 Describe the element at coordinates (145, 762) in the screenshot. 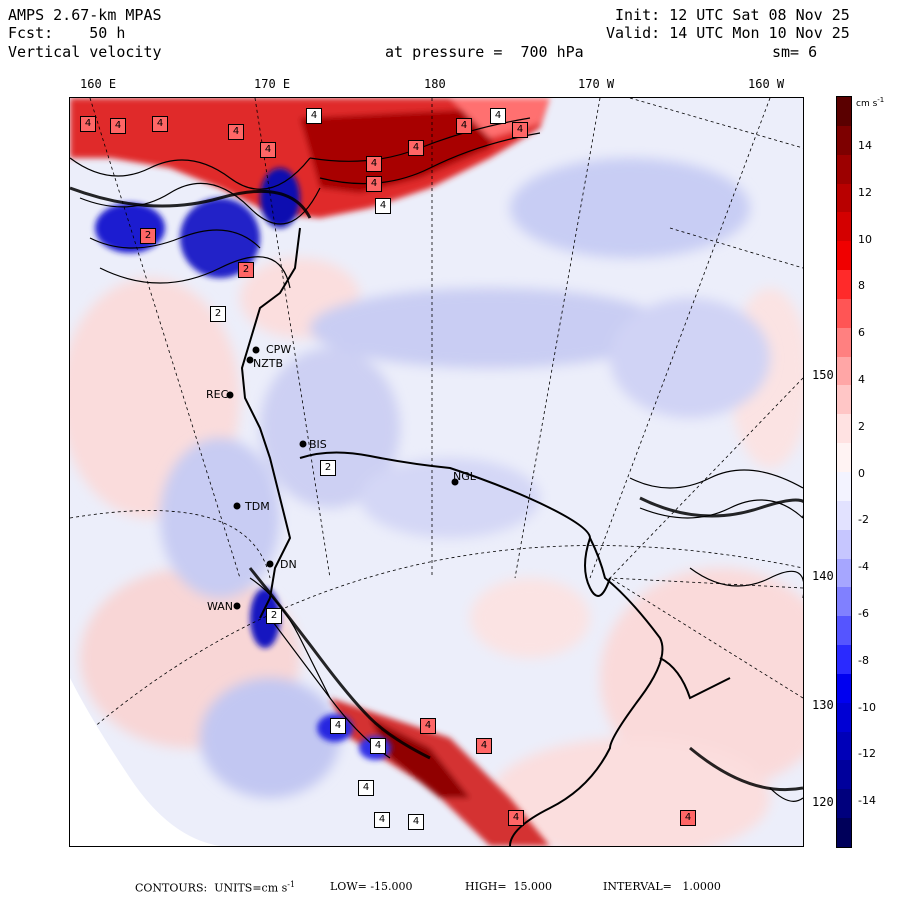

I see `no-data-area` at that location.